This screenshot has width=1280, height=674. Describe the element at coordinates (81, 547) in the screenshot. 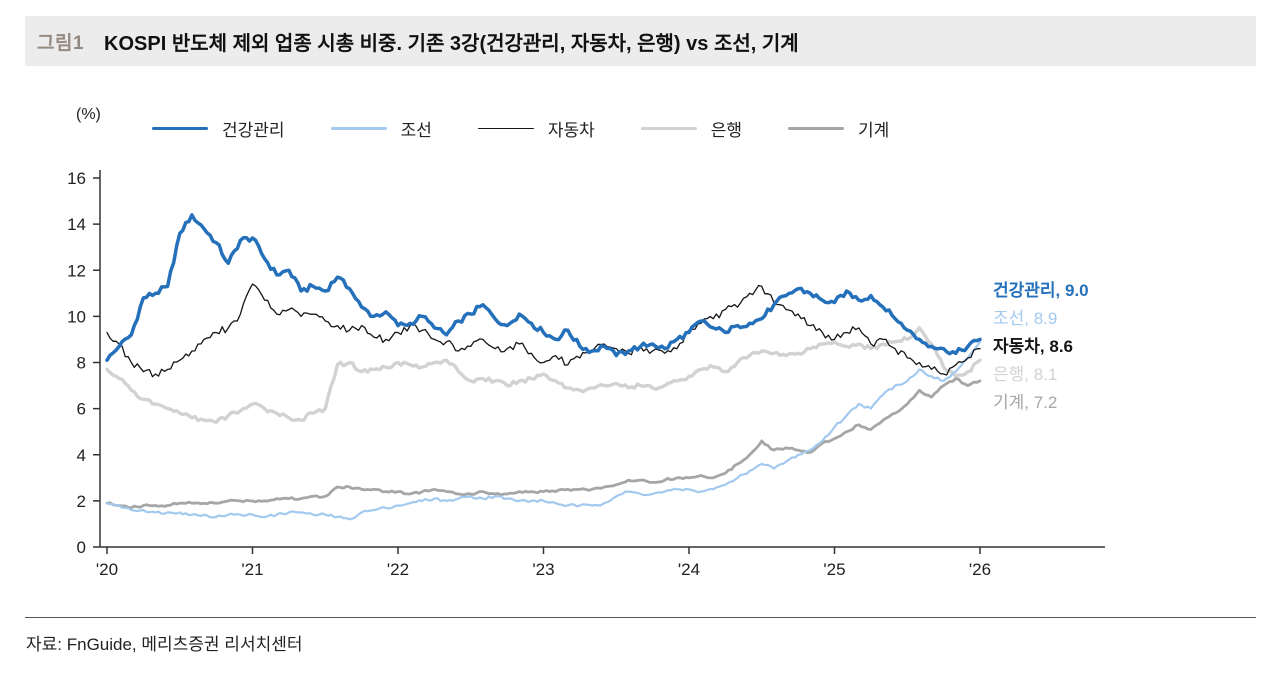

I see `y-tick-label: 0` at that location.